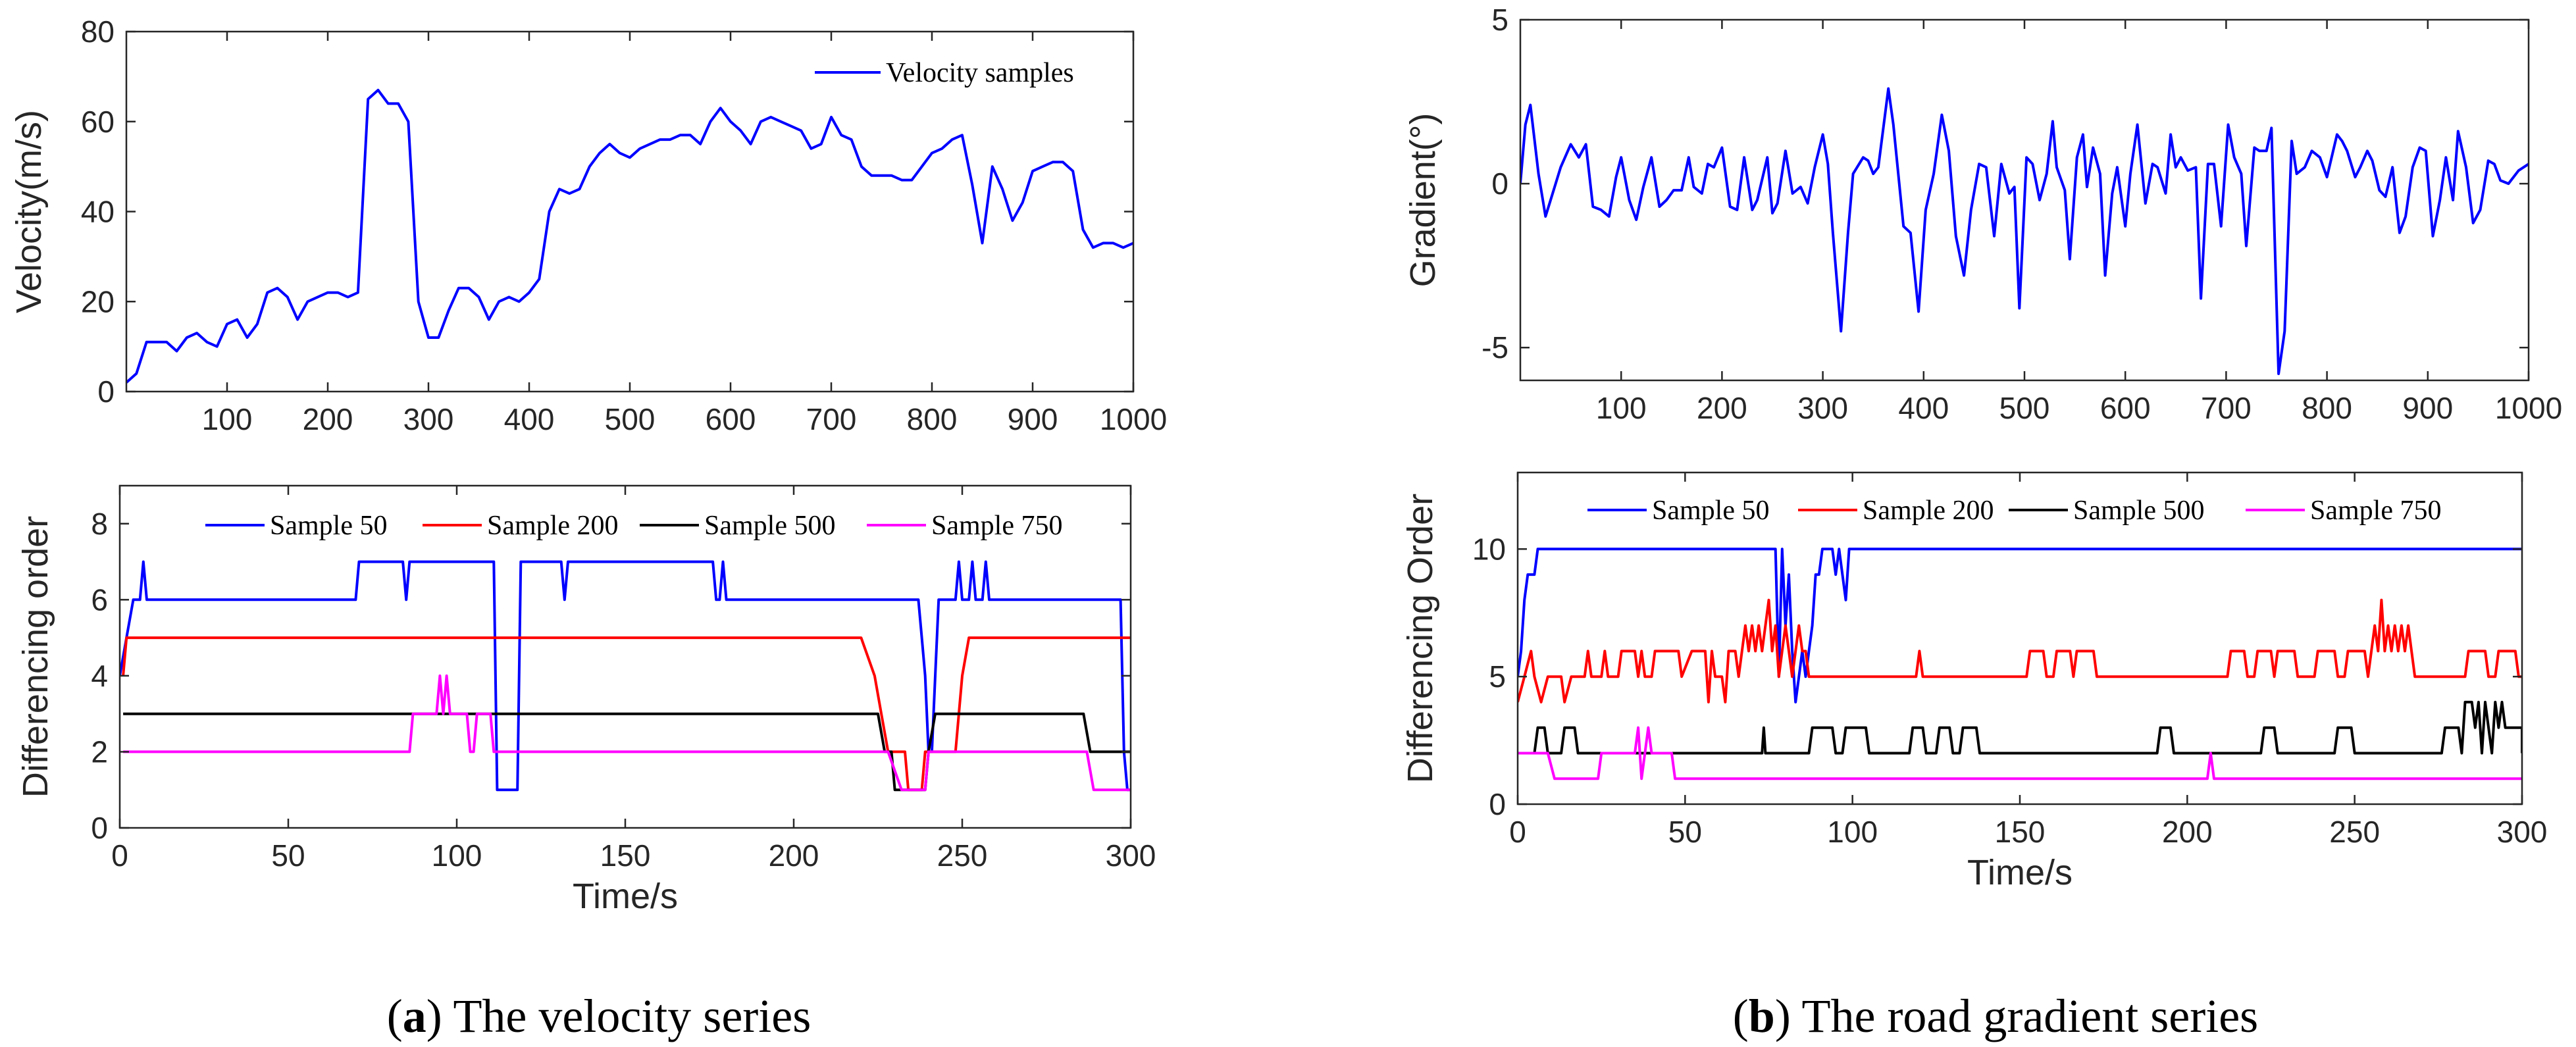 The width and height of the screenshot is (2576, 1047). Describe the element at coordinates (35, 657) in the screenshot. I see `y-axis-label: Differencing order` at that location.